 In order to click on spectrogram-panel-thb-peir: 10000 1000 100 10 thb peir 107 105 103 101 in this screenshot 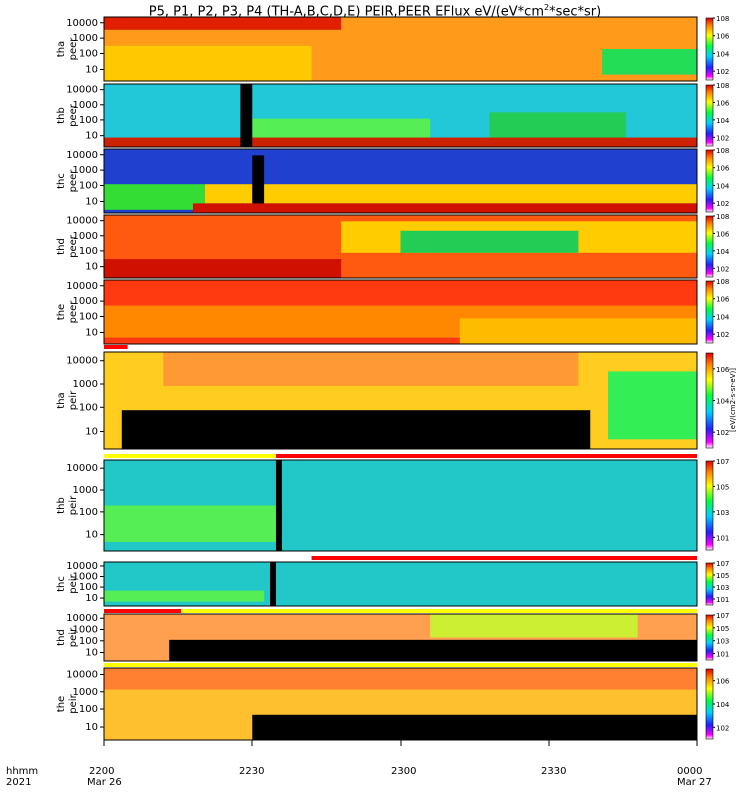, I will do `click(392, 505)`.